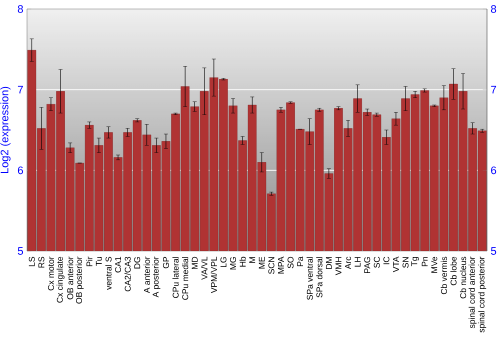  What do you see at coordinates (300, 261) in the screenshot?
I see `x-tick-label: Pa` at bounding box center [300, 261].